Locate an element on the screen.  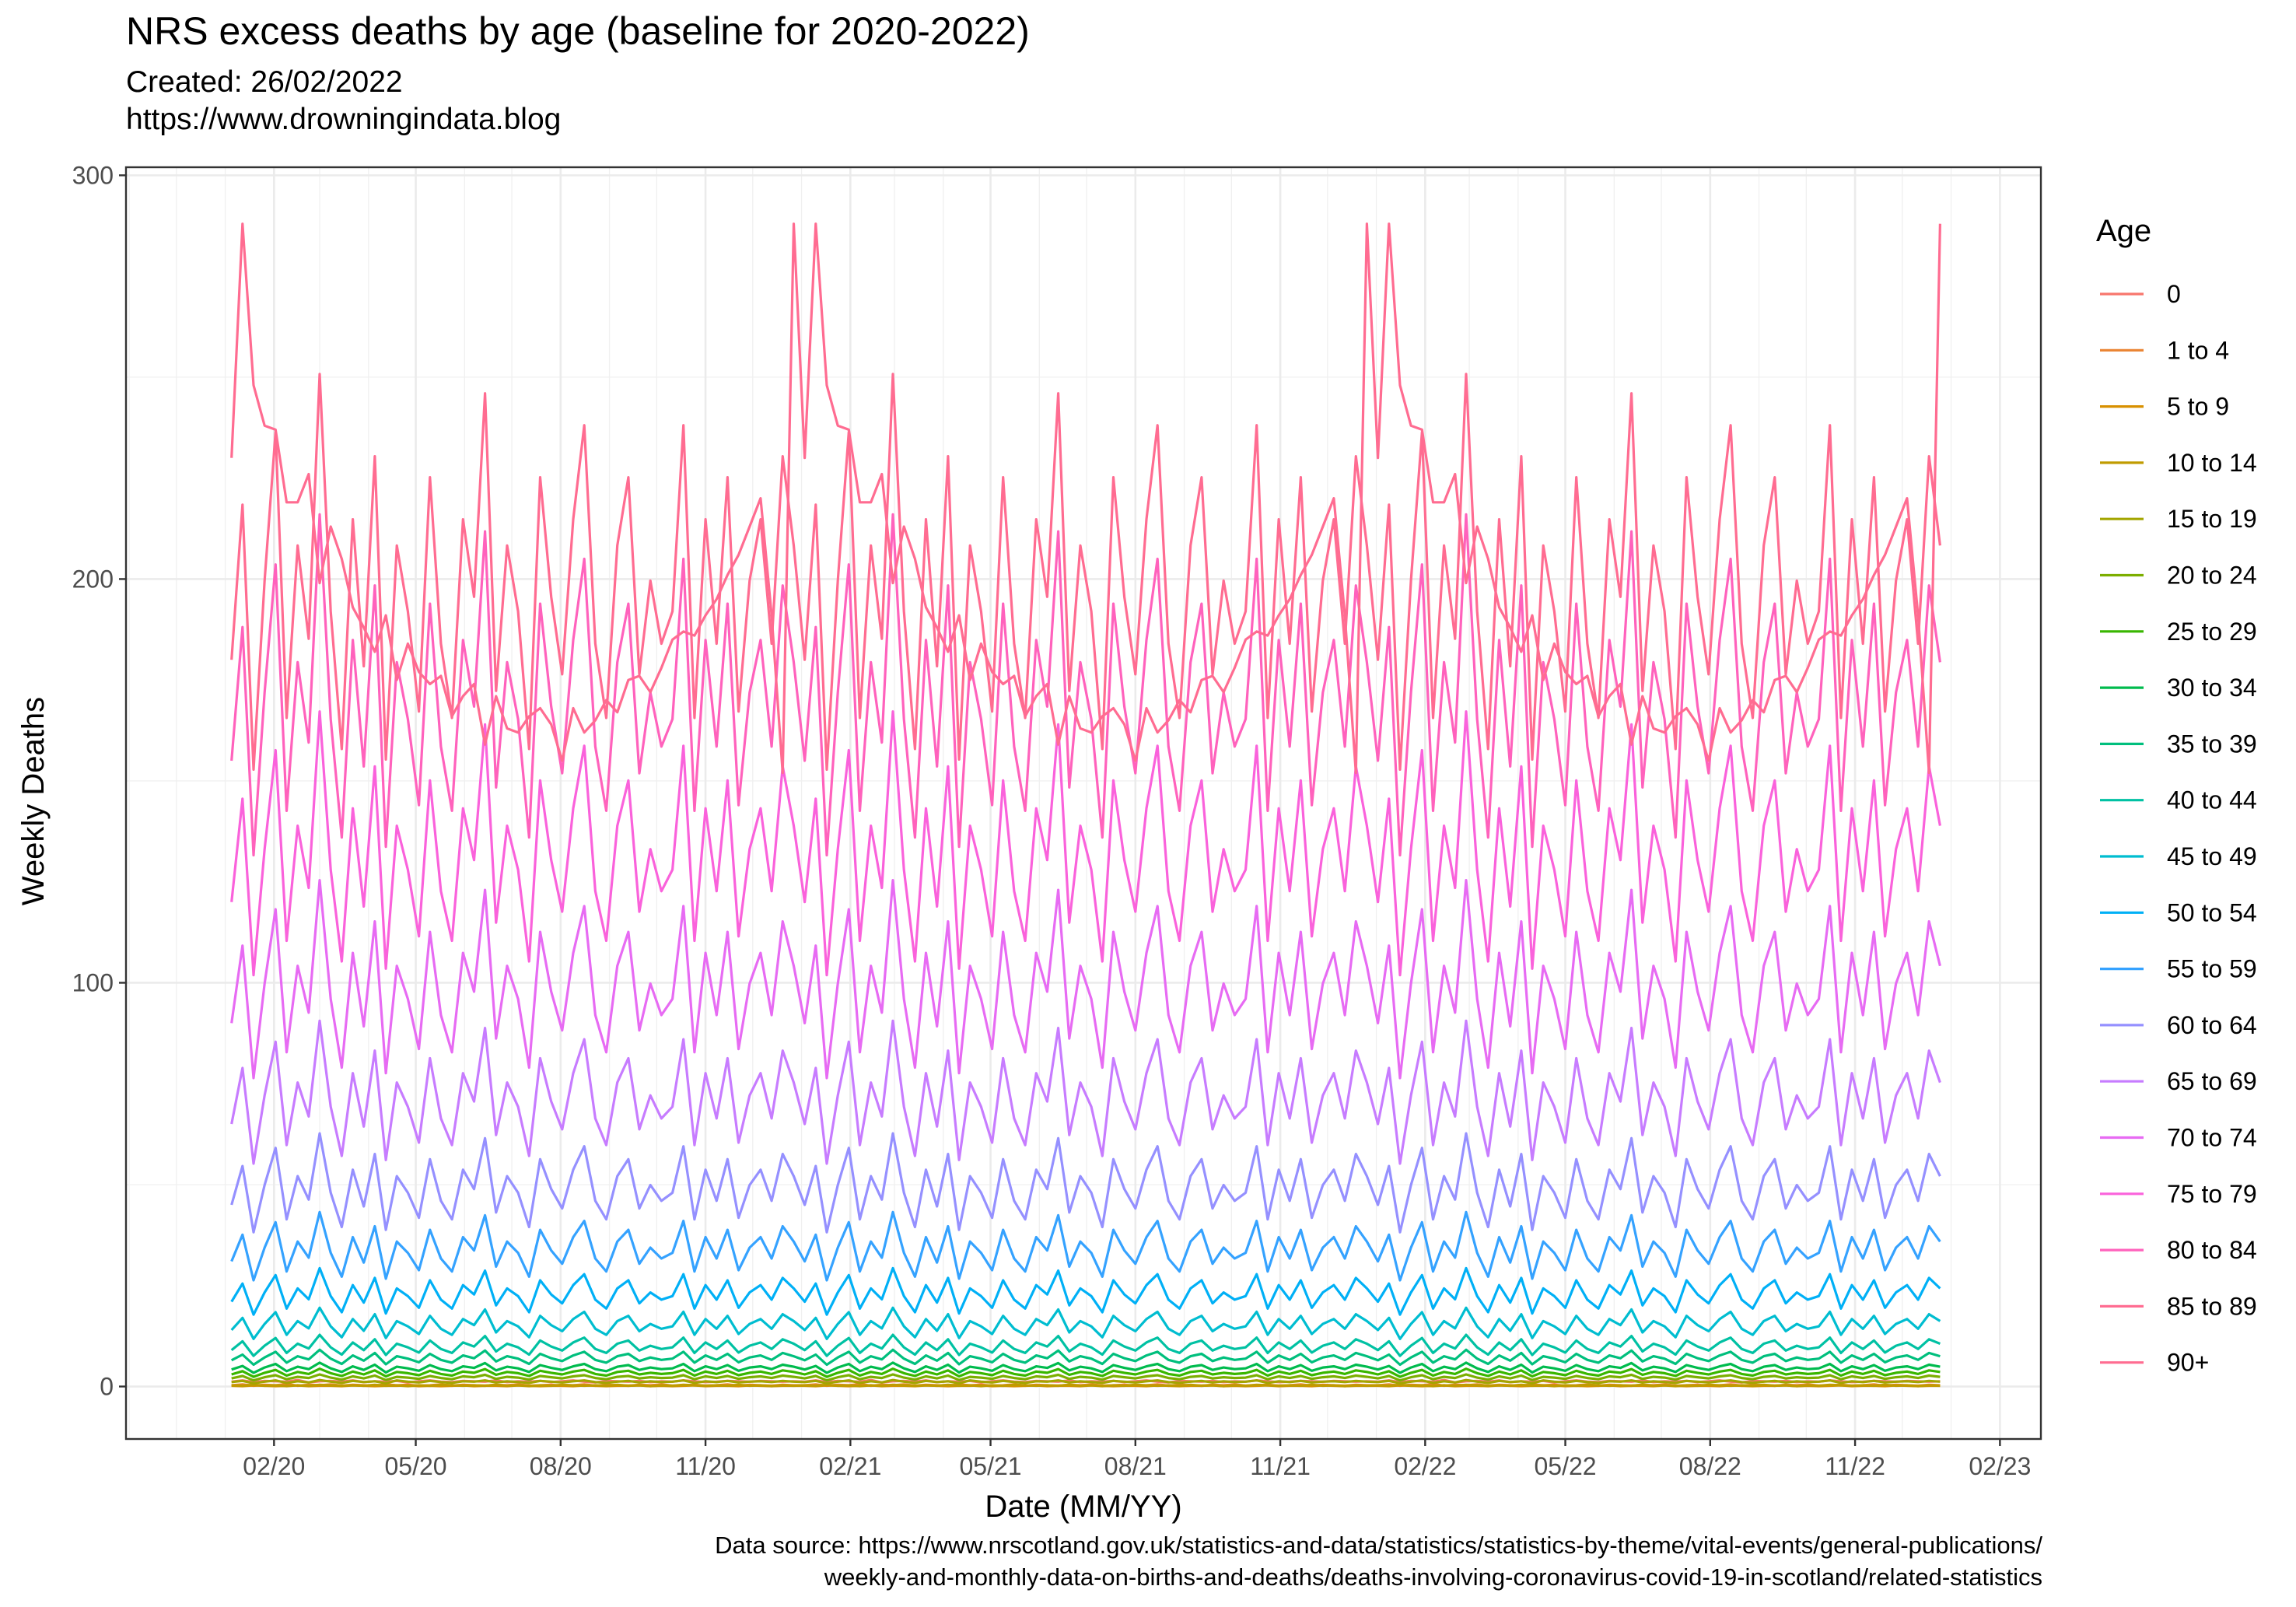
x-tick-label: 05/22 is located at coordinates (1566, 1466).